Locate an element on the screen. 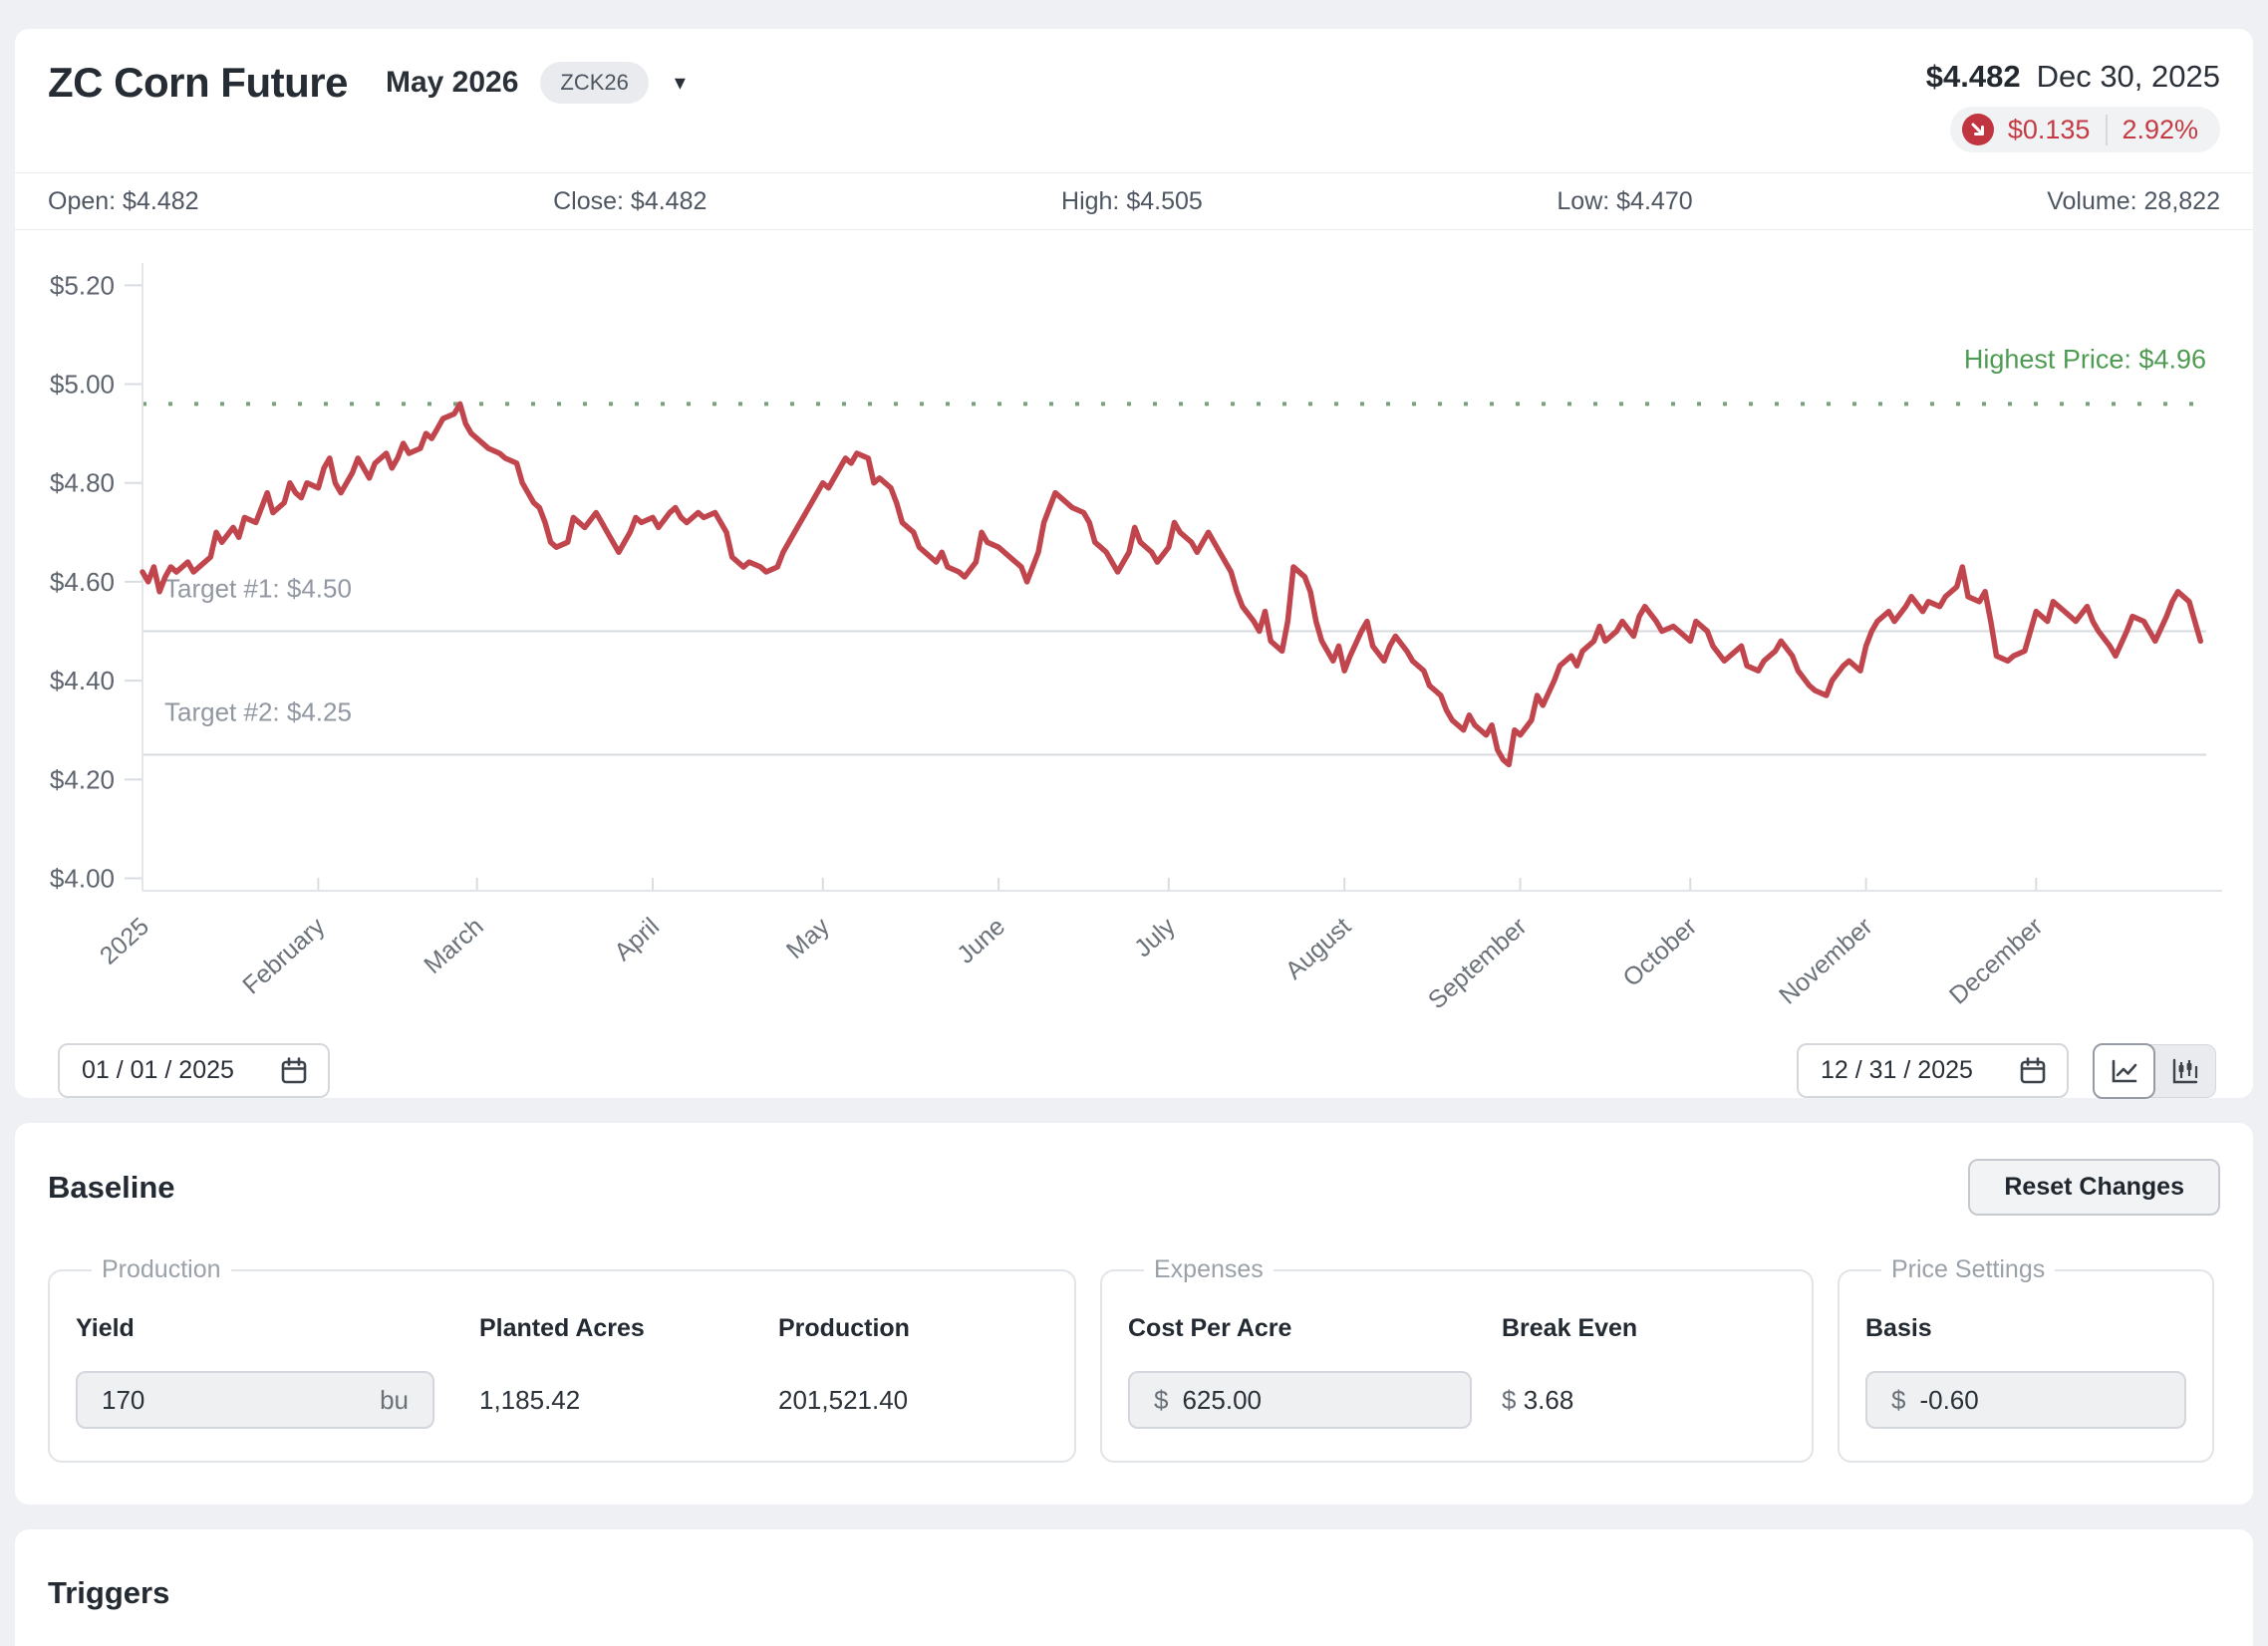 This screenshot has height=1646, width=2268. end-date-input: 12 / 31 / 2025 is located at coordinates (1933, 1070).